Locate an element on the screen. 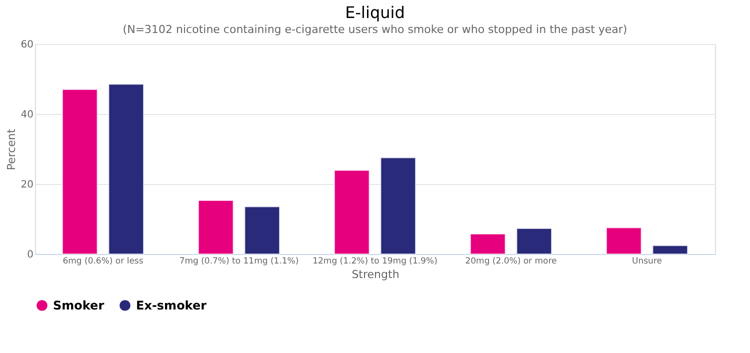 This screenshot has width=750, height=353. chart-subtitle: (N=3102 nicotine containing e-cigarette users who smoke or who stopped in the past year) is located at coordinates (375, 29).